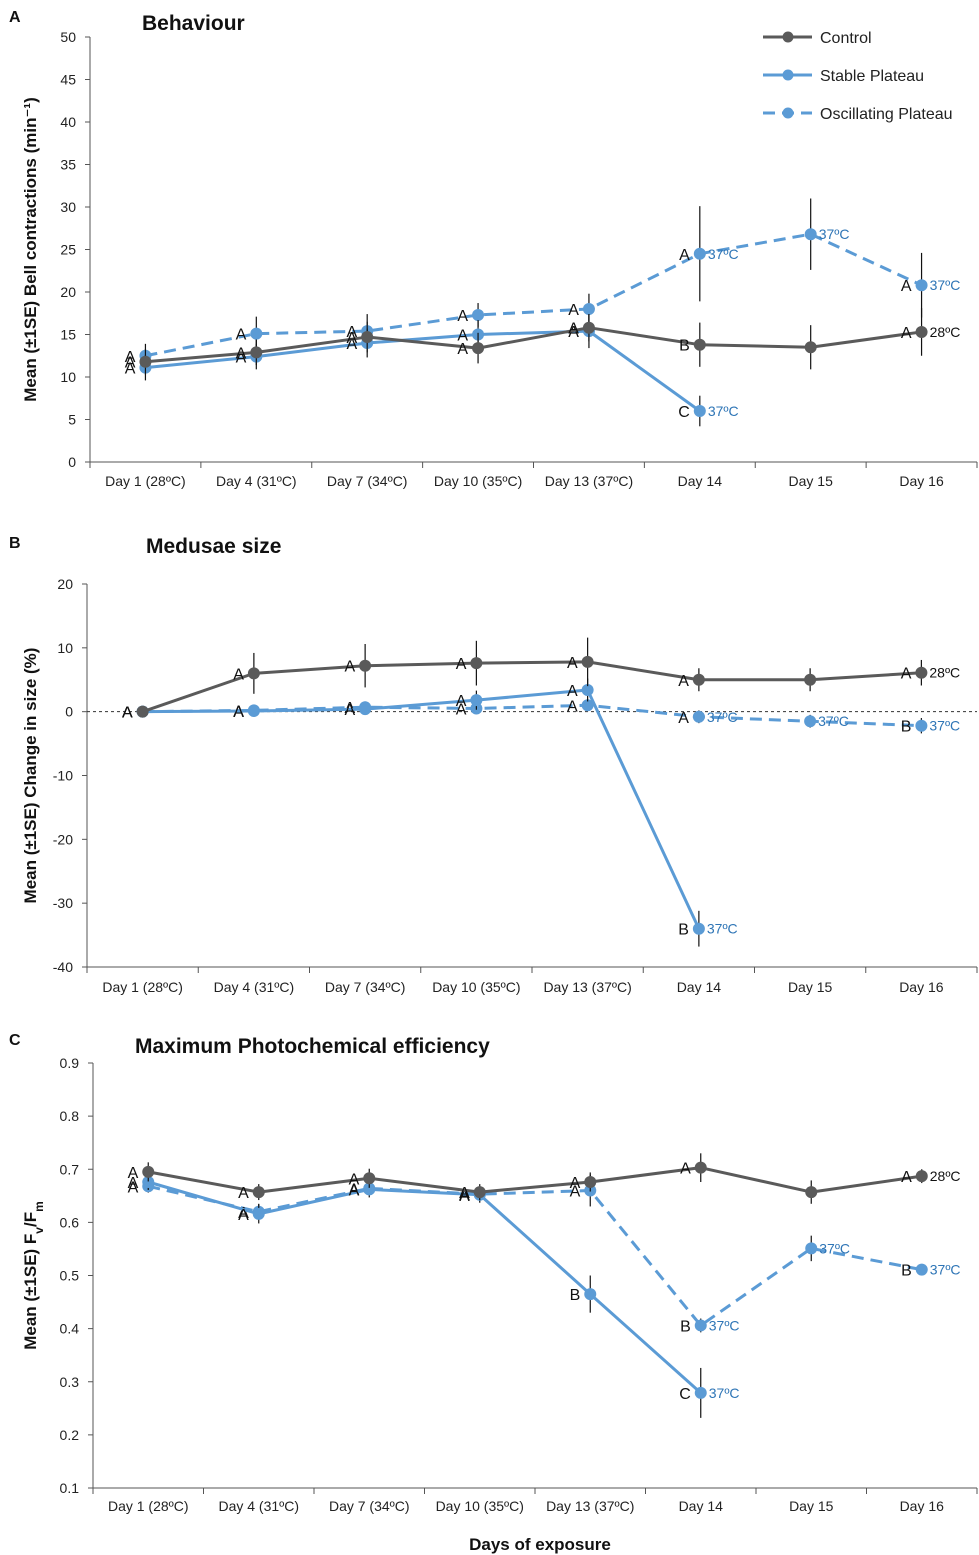 The width and height of the screenshot is (979, 1555). Describe the element at coordinates (312, 1046) in the screenshot. I see `panel-title: Maximum Photochemical efficiency` at that location.